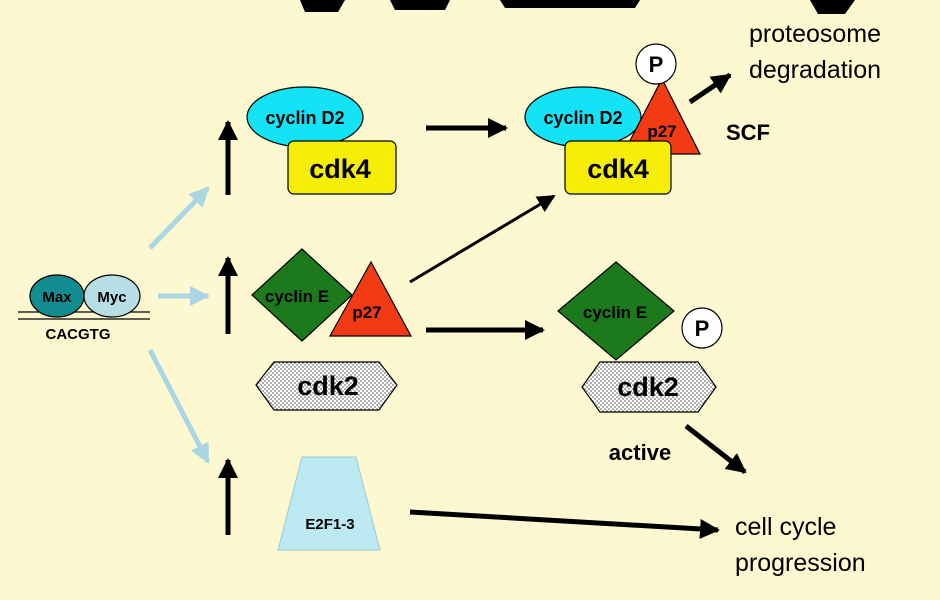 This screenshot has width=940, height=600. I want to click on phospho-label: P, so click(656, 64).